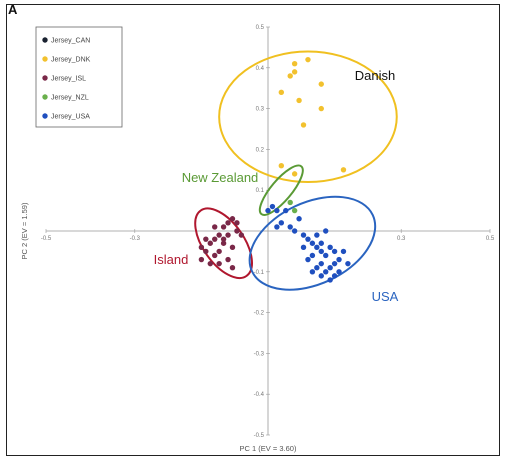 This screenshot has width=507, height=462. Describe the element at coordinates (260, 69) in the screenshot. I see `y-tick-label: 0.4` at that location.